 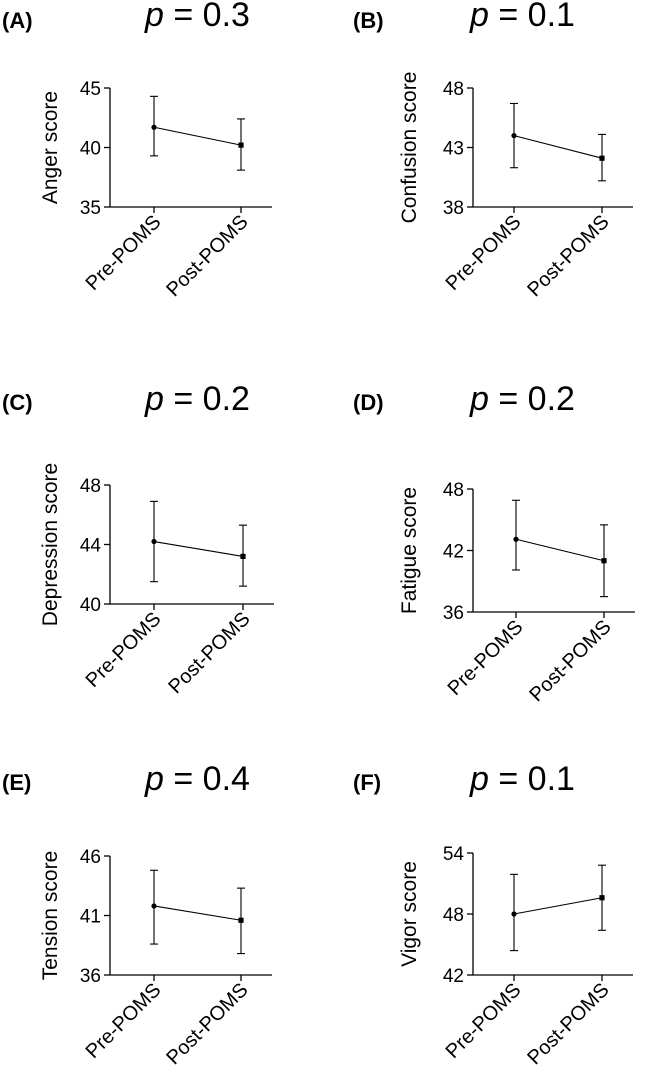 What do you see at coordinates (409, 914) in the screenshot?
I see `y-axis-title: Vigor score` at bounding box center [409, 914].